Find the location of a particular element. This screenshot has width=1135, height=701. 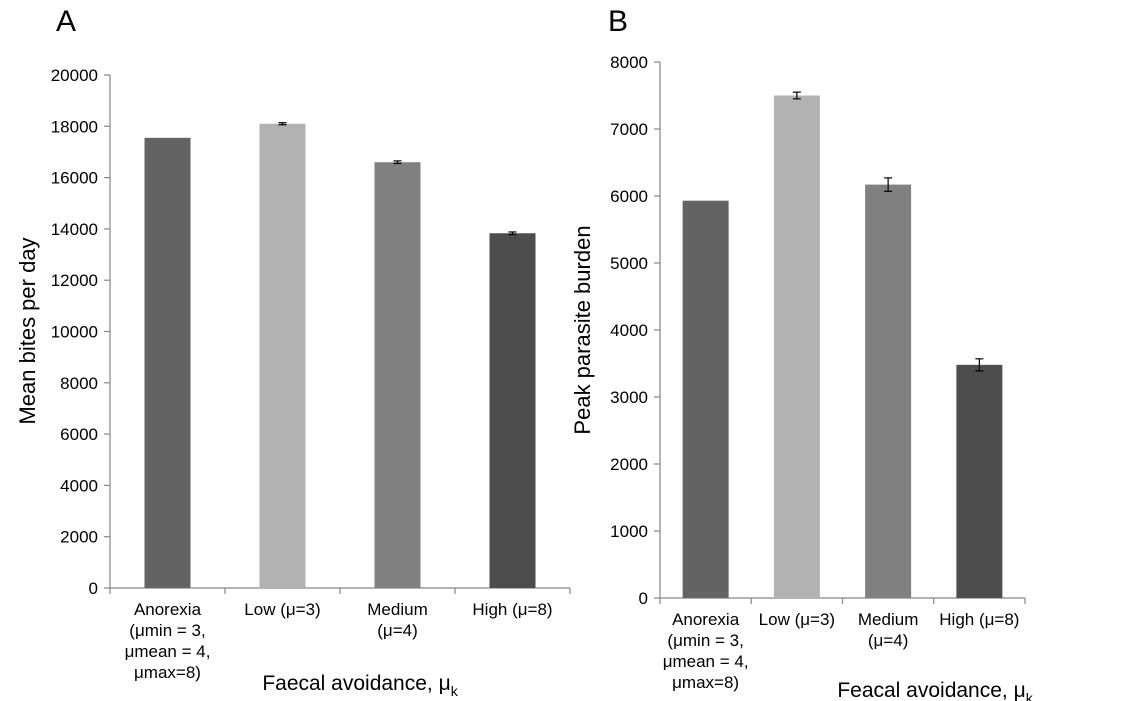

chart-a-category-label: Anorexia (μmin = 3, μmean = 4, μmax=8) is located at coordinates (168, 641).